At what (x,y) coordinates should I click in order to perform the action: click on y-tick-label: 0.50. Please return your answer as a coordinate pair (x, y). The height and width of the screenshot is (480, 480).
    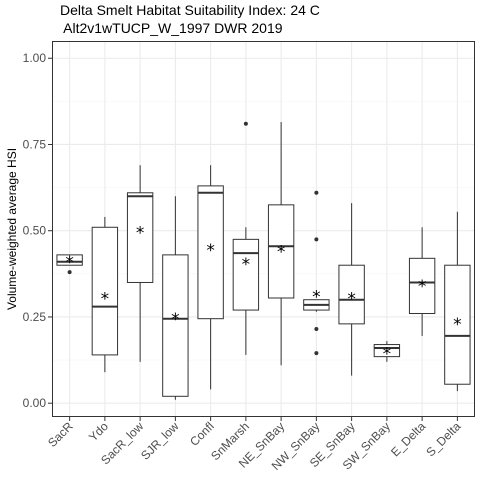
    Looking at the image, I should click on (35, 231).